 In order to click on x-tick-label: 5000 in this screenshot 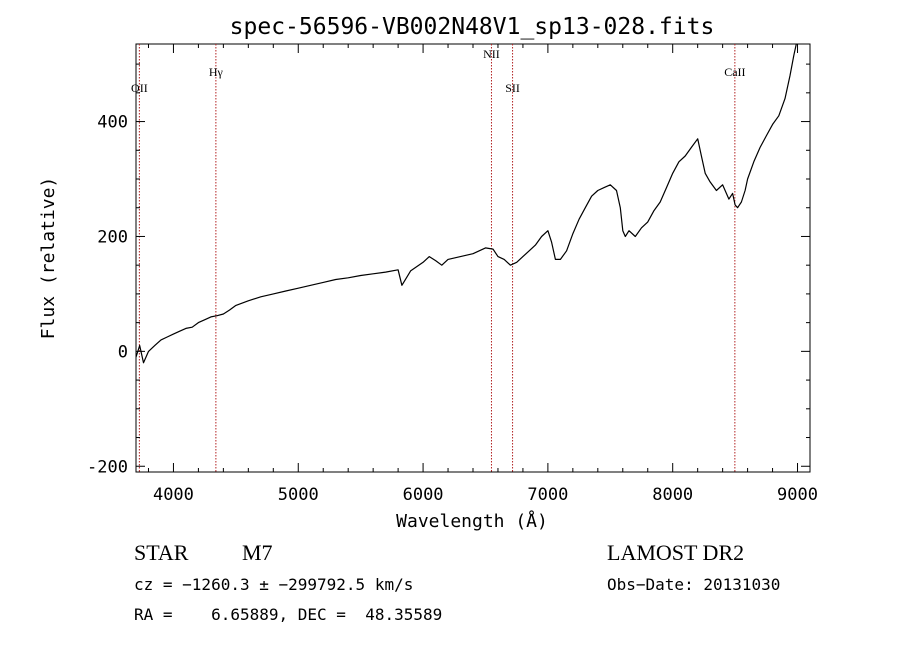, I will do `click(298, 495)`.